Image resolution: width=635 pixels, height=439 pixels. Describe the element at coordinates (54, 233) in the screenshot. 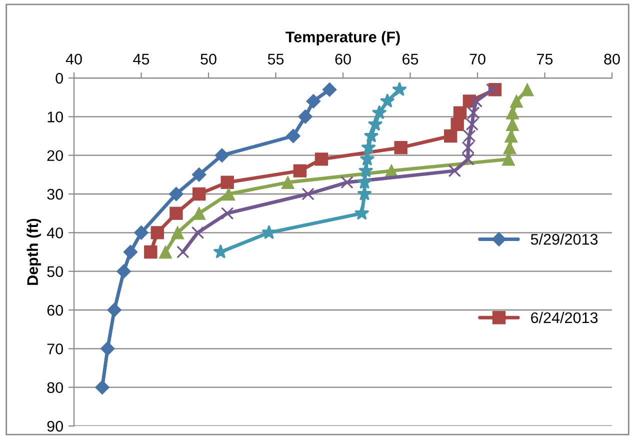

I see `y-tick-label: 40` at that location.